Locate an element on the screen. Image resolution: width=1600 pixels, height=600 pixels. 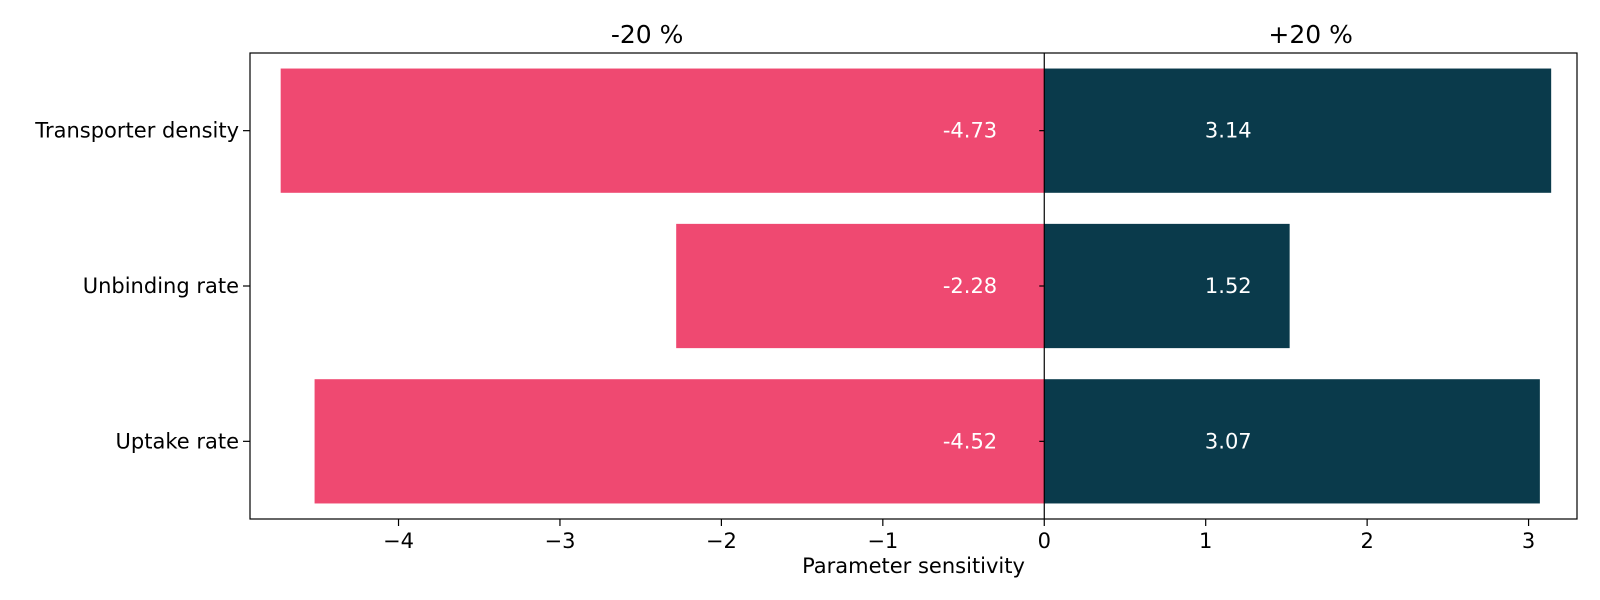
x-tick-label: 1 is located at coordinates (1205, 541).